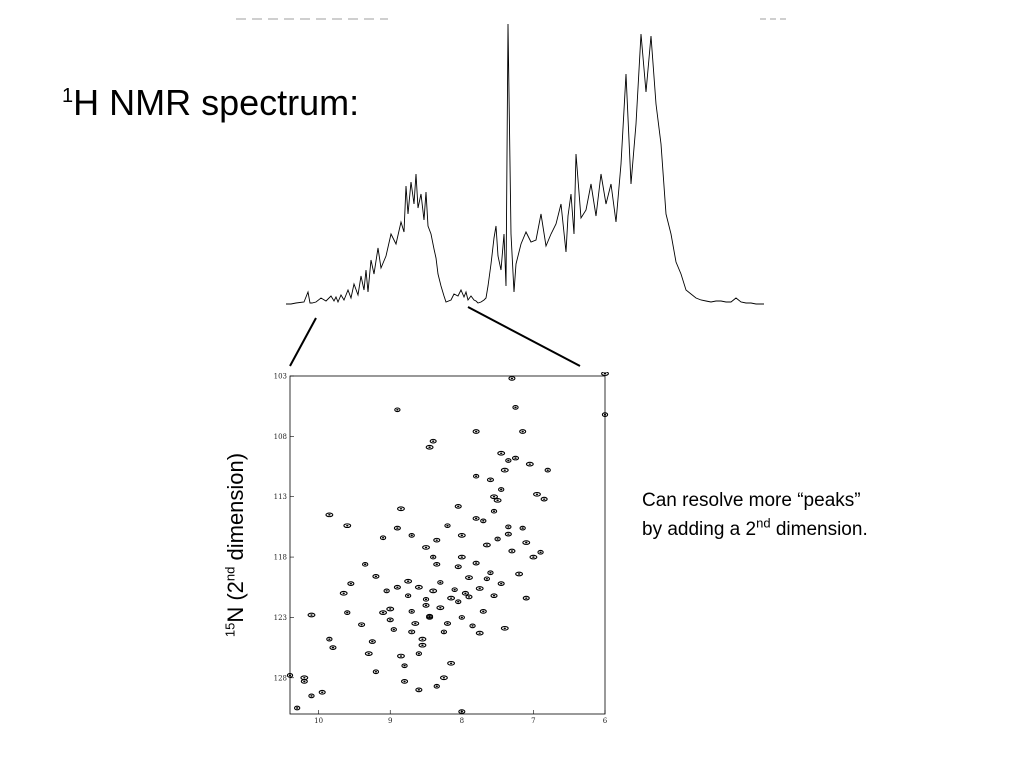 The width and height of the screenshot is (1024, 768). What do you see at coordinates (462, 721) in the screenshot?
I see `x-tick-label: 8` at bounding box center [462, 721].